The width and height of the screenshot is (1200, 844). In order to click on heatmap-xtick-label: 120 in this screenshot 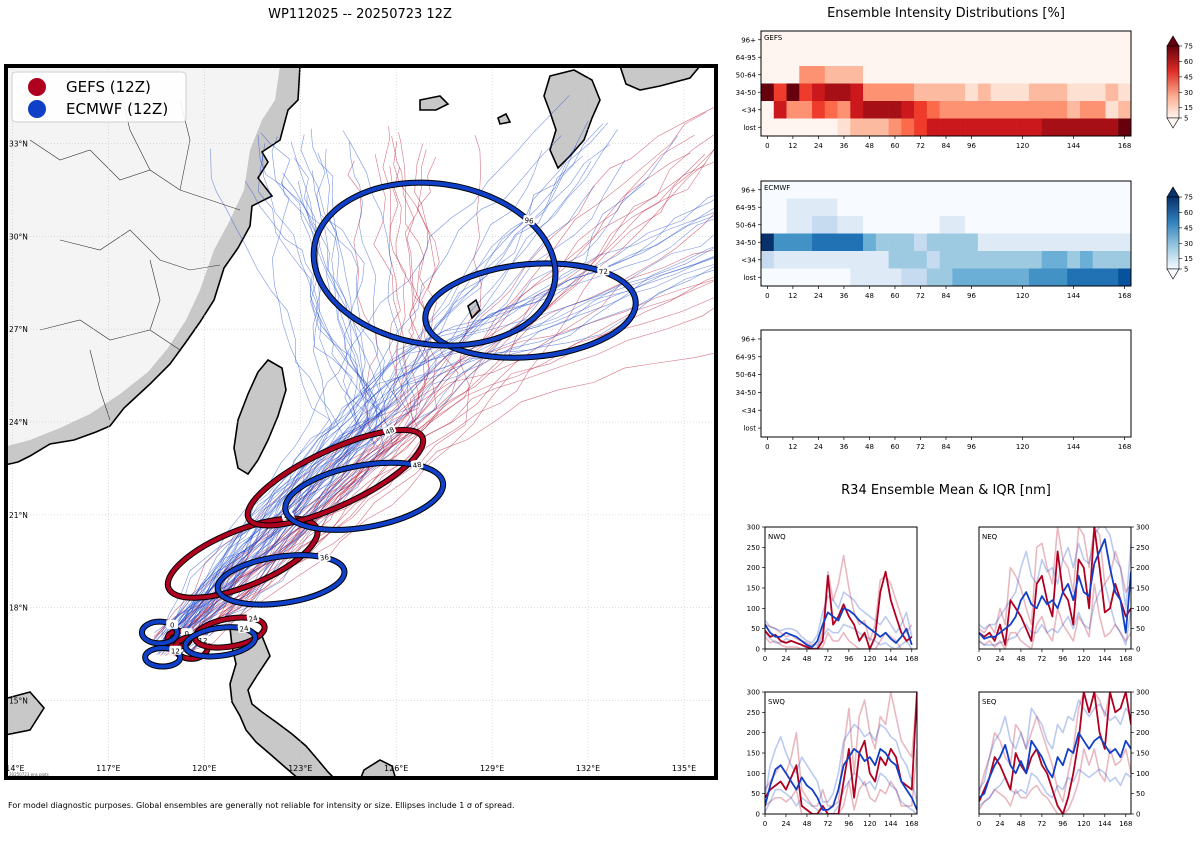, I will do `click(1022, 447)`.